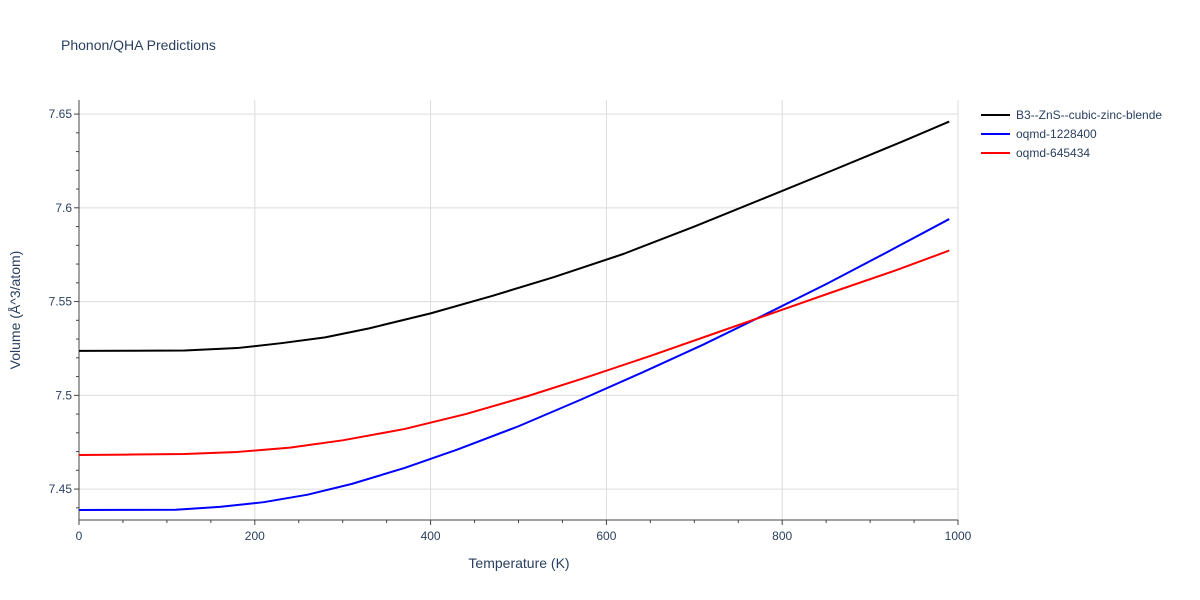 The image size is (1200, 600). I want to click on legend-label: oqmd-645434, so click(1053, 153).